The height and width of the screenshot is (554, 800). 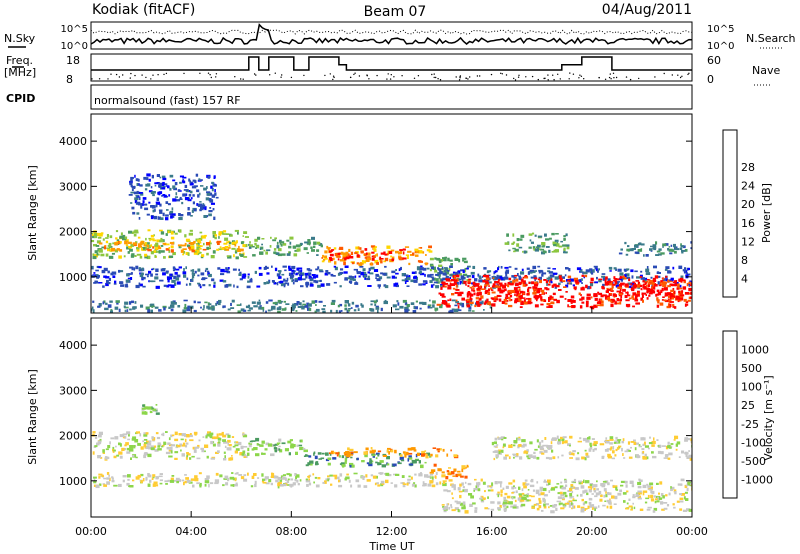 What do you see at coordinates (73, 232) in the screenshot?
I see `y-tick-label: 2000` at bounding box center [73, 232].